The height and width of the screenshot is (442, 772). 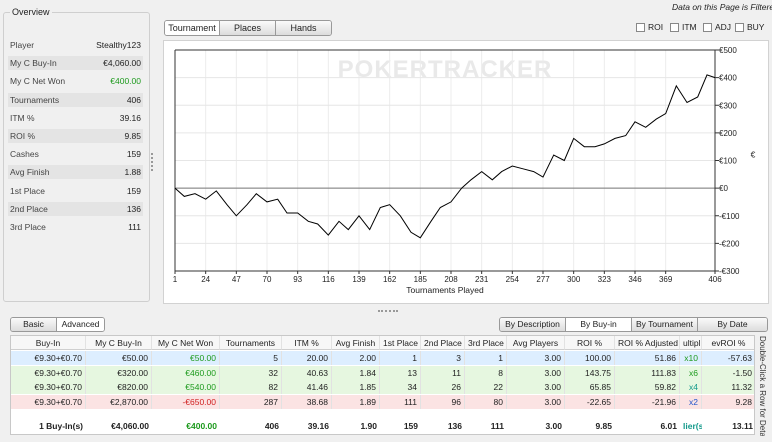 What do you see at coordinates (390, 279) in the screenshot?
I see `x-tick-label: 162` at bounding box center [390, 279].